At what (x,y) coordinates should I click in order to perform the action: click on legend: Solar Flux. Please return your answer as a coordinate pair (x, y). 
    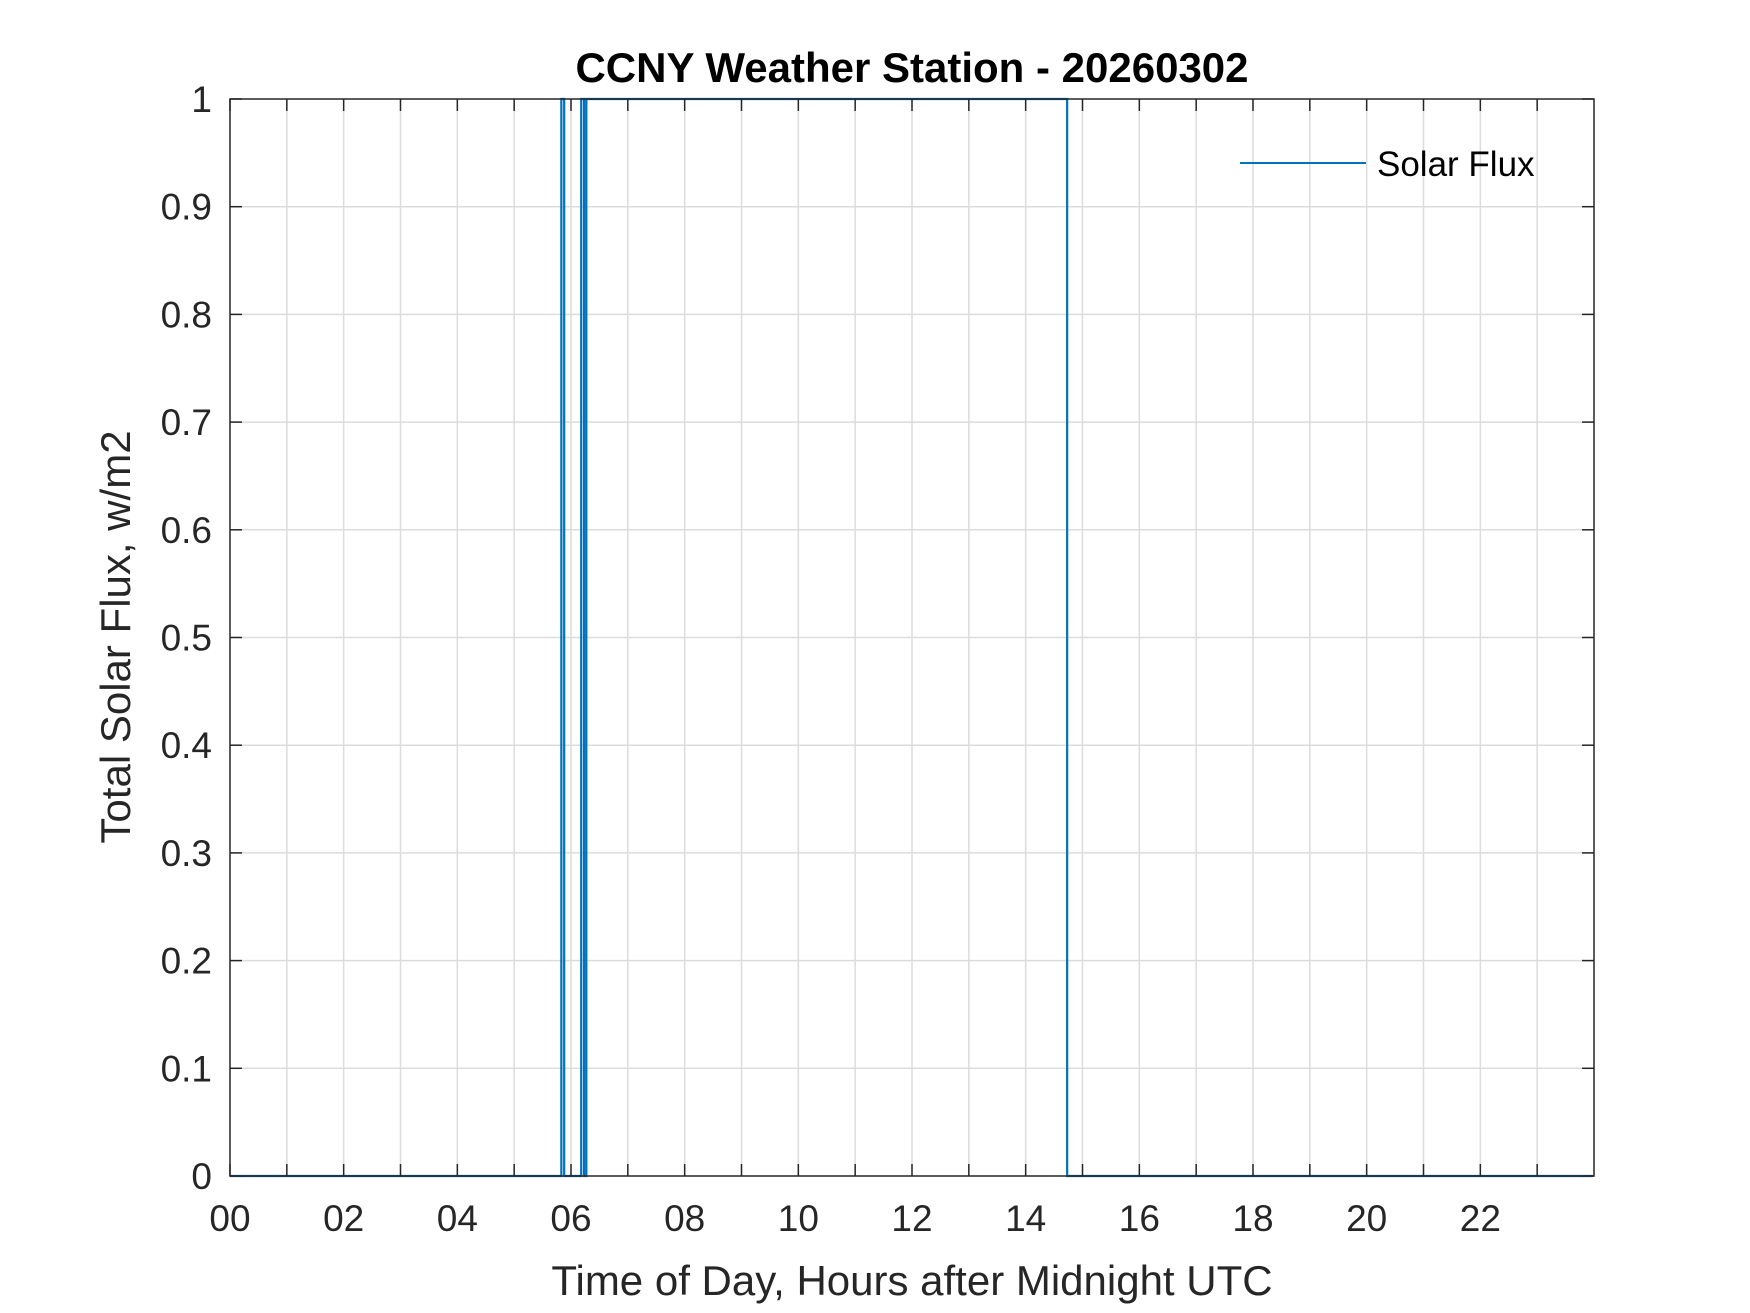
    Looking at the image, I should click on (1387, 164).